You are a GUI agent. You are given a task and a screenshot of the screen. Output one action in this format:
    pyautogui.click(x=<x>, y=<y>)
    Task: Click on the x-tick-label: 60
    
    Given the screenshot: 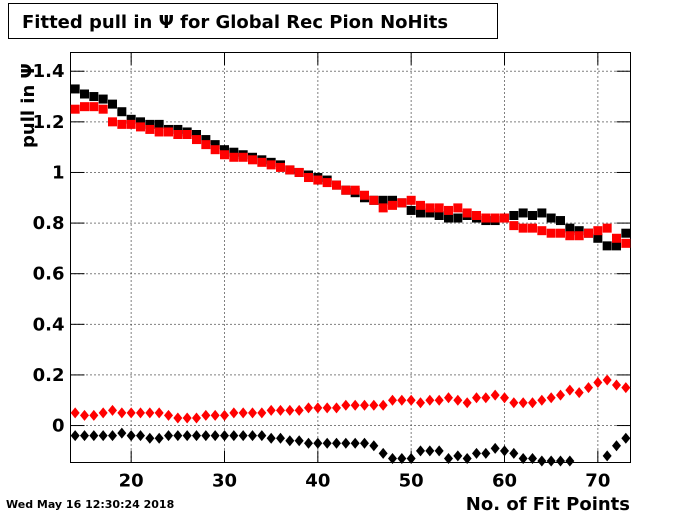 What is the action you would take?
    pyautogui.click(x=504, y=481)
    